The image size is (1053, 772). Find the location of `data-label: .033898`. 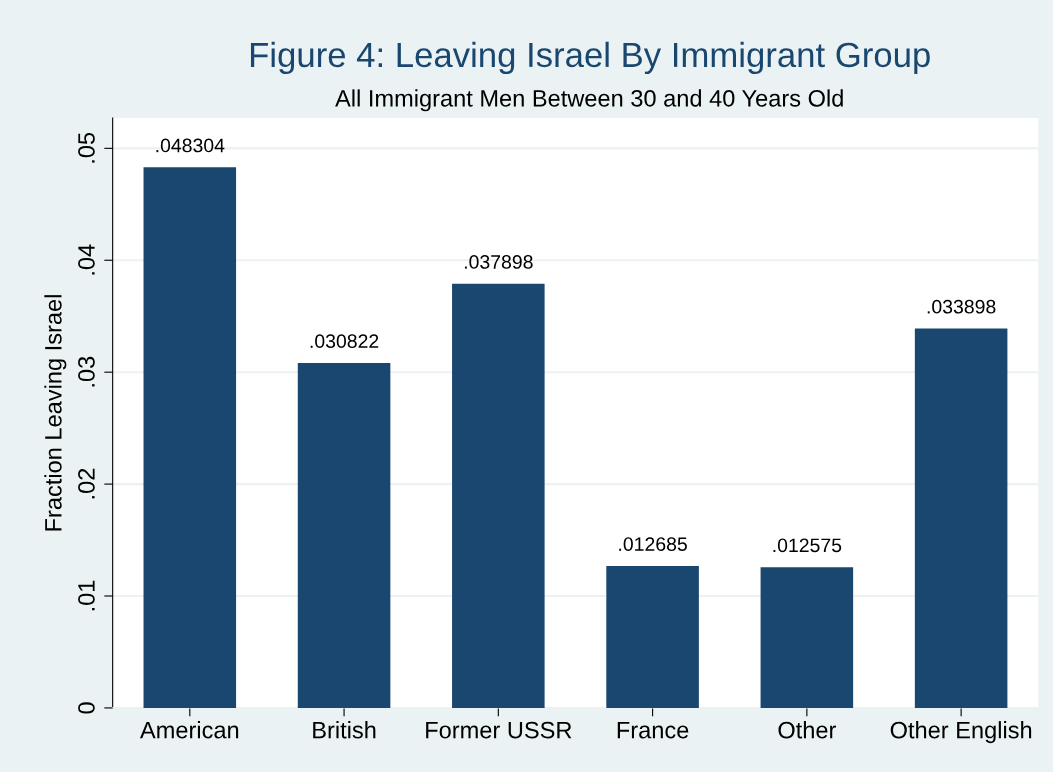

data-label: .033898 is located at coordinates (961, 306).